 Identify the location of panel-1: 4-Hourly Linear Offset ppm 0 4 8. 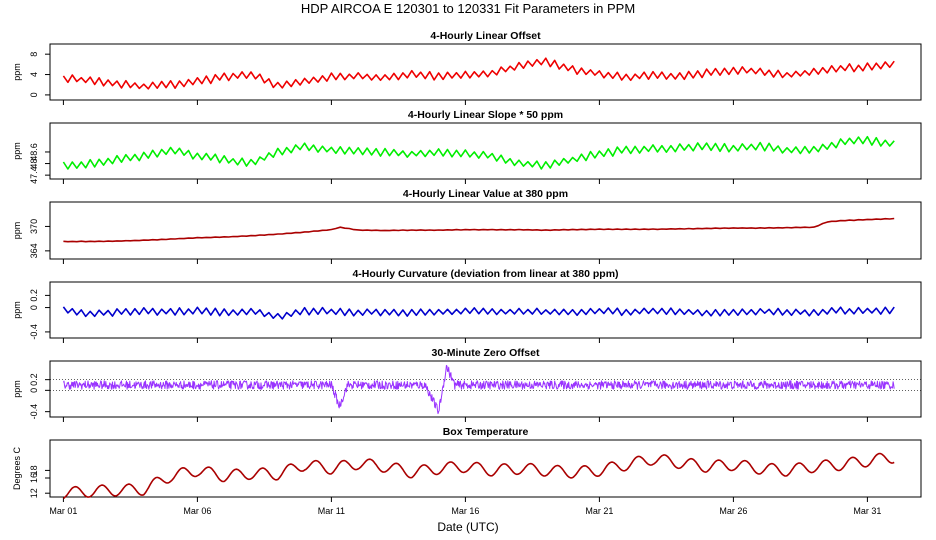
(467, 67).